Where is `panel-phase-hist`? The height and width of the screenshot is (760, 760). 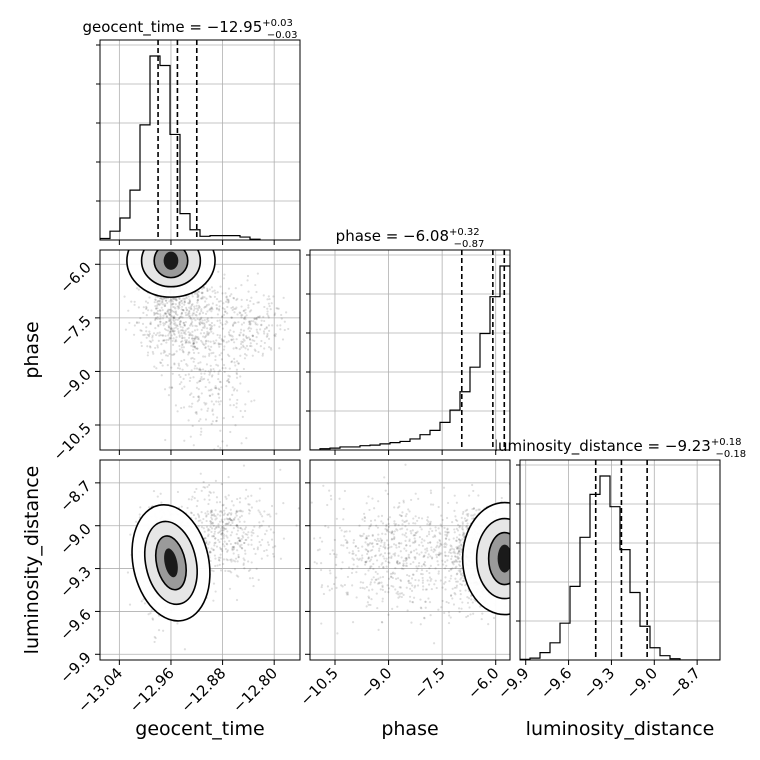 panel-phase-hist is located at coordinates (408, 352).